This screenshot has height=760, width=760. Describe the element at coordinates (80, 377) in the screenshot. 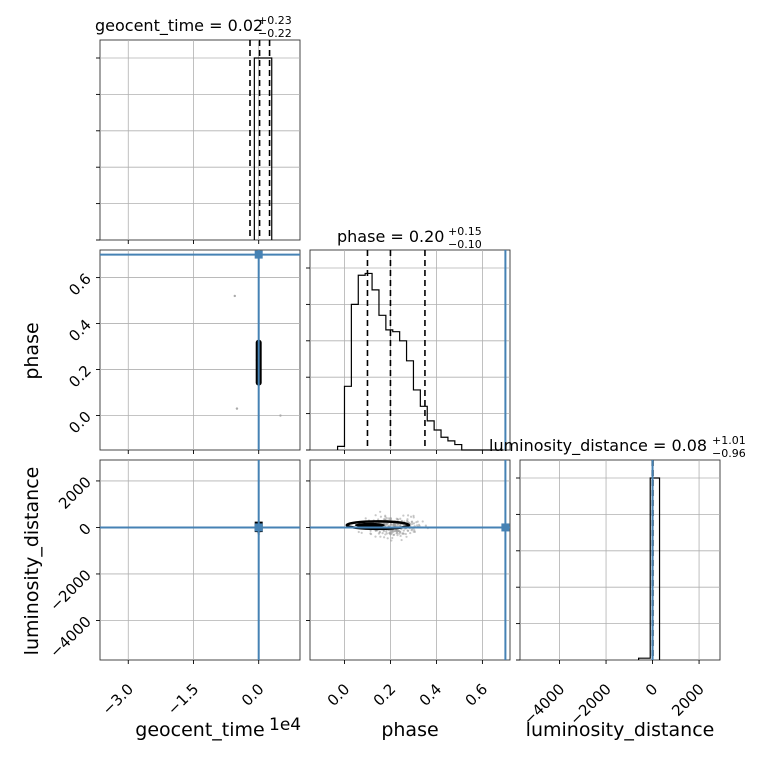

I see `phase-geo-yticklabel-1: 0.2` at that location.